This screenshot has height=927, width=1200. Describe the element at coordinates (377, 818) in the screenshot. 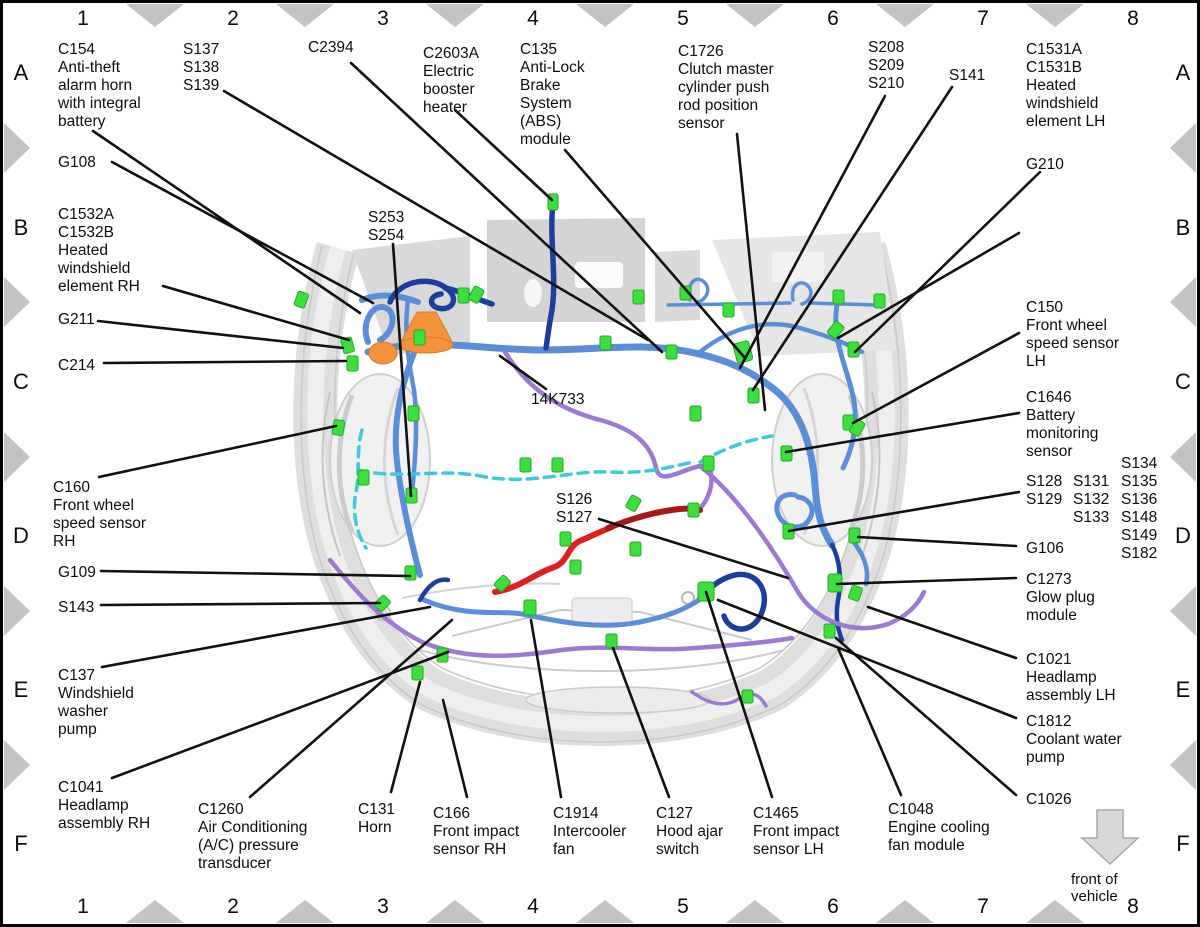

I see `callout-c131: C131 Horn` at that location.